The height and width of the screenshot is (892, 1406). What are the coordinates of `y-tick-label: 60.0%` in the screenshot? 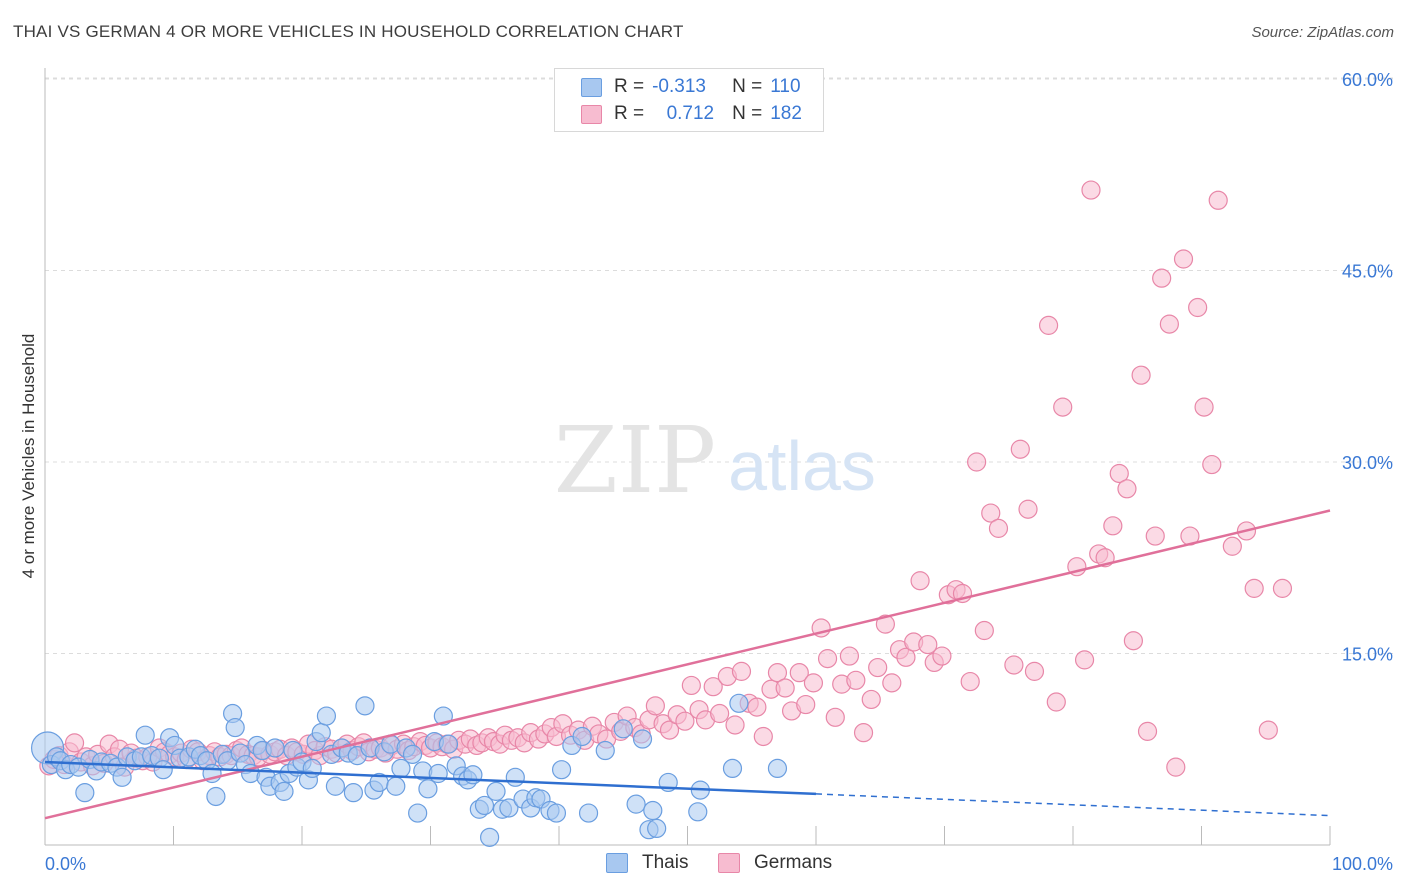 It's located at (1367, 80).